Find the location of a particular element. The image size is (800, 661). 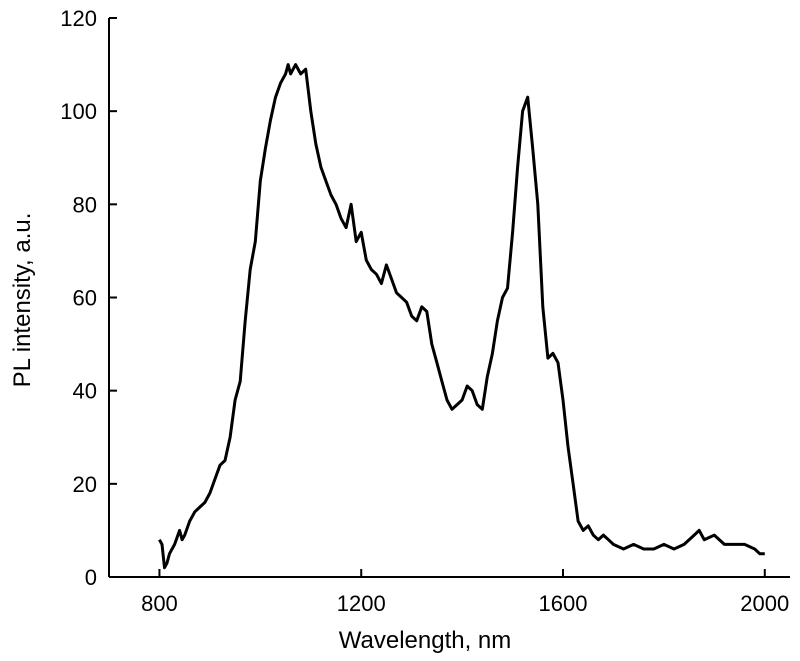

y-ticks: 0 20 40 60 80 100 120 is located at coordinates (88, 298).